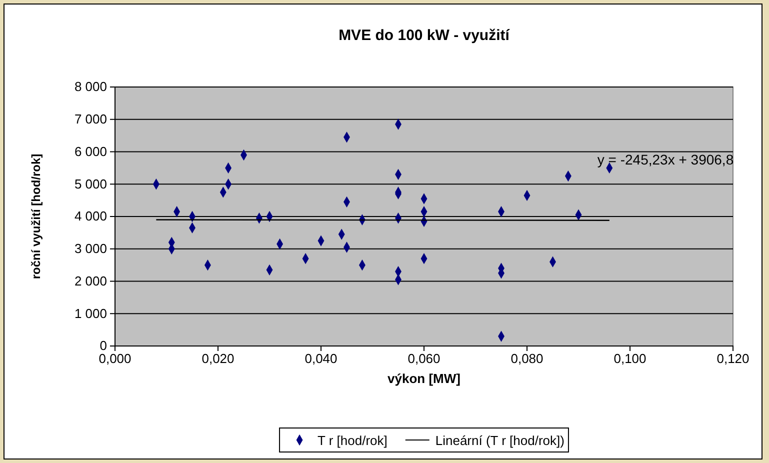 This screenshot has width=769, height=463. Describe the element at coordinates (424, 358) in the screenshot. I see `x-tick-label: 0,060` at that location.